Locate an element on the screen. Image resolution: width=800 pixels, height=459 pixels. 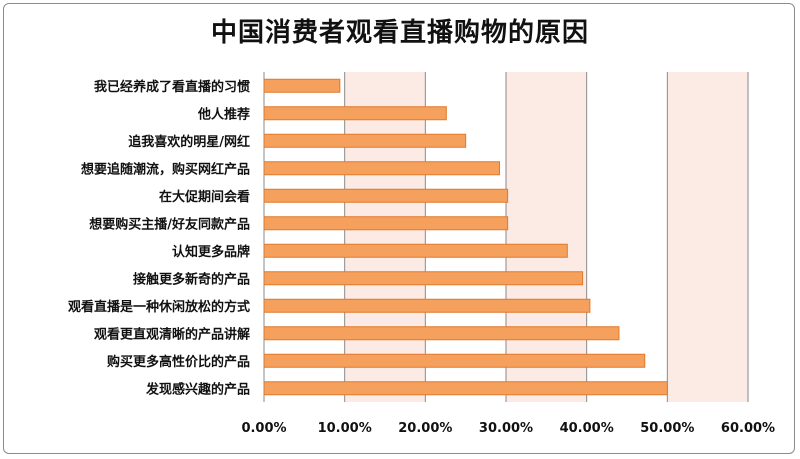
category-label: 发现感兴趣的产品 is located at coordinates (197, 389).